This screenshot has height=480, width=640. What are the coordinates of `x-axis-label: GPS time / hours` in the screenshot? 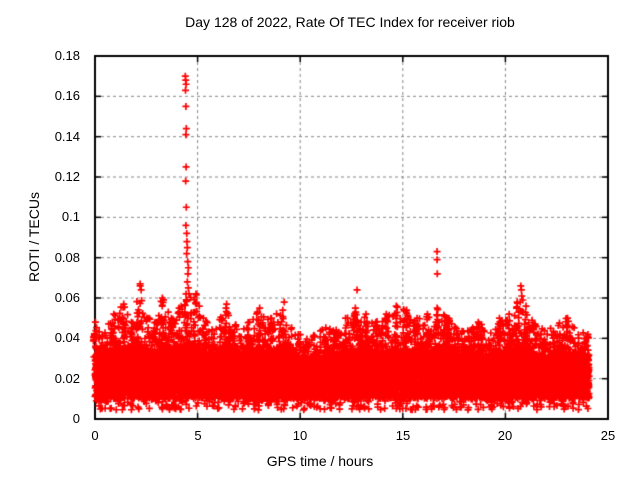 It's located at (320, 461).